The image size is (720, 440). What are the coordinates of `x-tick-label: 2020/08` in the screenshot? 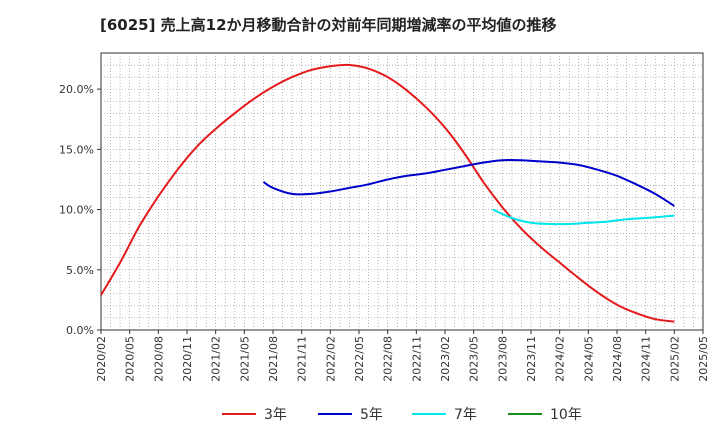 It's located at (158, 359).